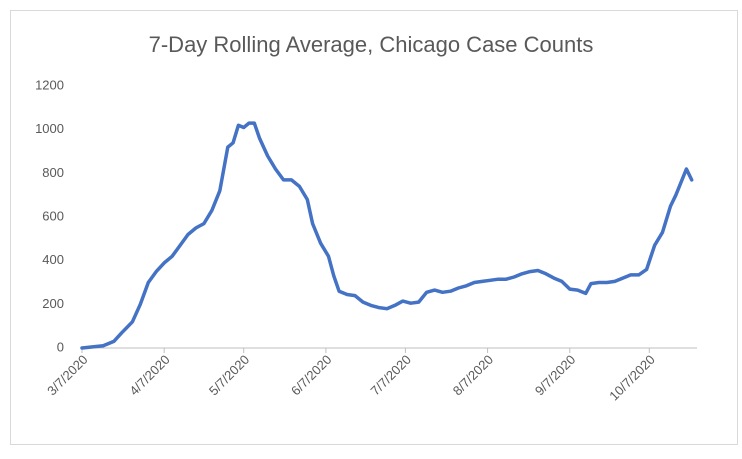 The height and width of the screenshot is (459, 742). Describe the element at coordinates (53, 303) in the screenshot. I see `y-tick-label: 200` at that location.